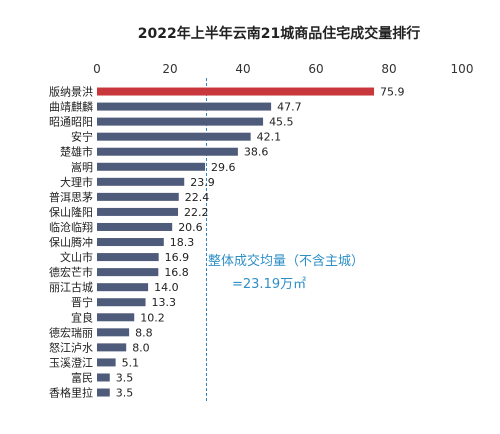 Image resolution: width=500 pixels, height=434 pixels. I want to click on data-label: 75.9, so click(392, 92).